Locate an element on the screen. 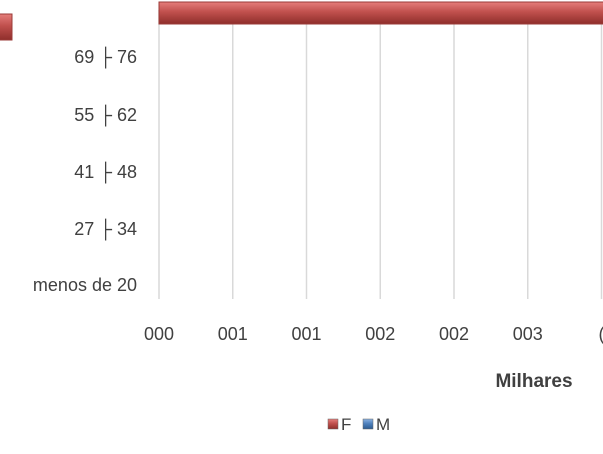  legend-swatch-f is located at coordinates (333, 424).